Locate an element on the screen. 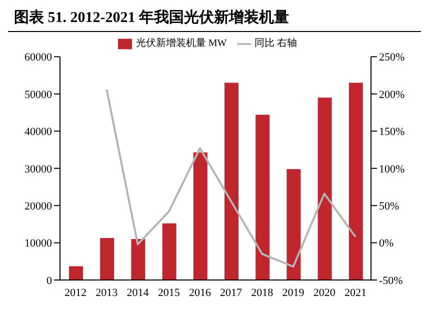 The image size is (429, 334). y-tick-label: 30000 is located at coordinates (38, 169).